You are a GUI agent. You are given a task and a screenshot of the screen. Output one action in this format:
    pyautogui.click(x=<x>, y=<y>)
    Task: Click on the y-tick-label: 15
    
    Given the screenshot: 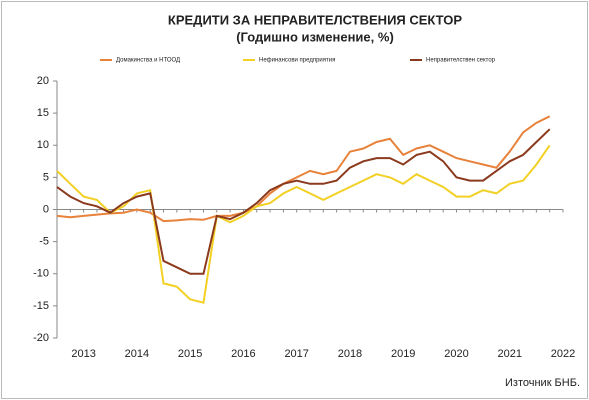 What is the action you would take?
    pyautogui.click(x=43, y=113)
    